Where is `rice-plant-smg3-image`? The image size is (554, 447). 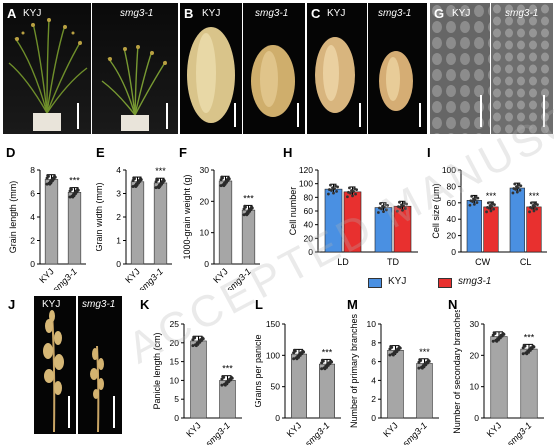 rice-plant-smg3-image is located at coordinates (134, 87).